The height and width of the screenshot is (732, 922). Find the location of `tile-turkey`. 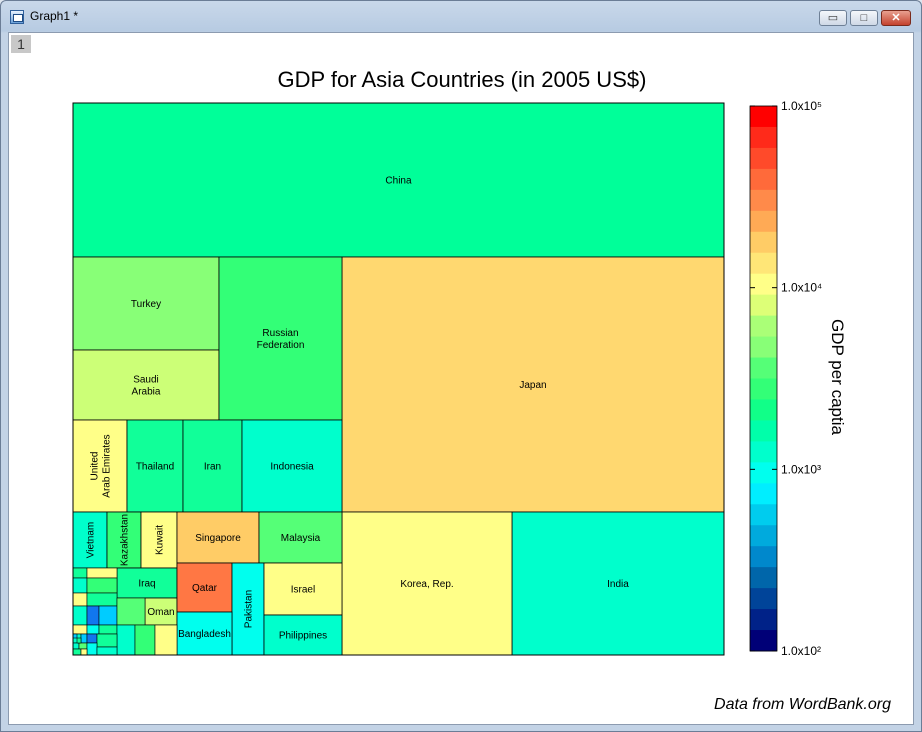

tile-turkey is located at coordinates (146, 303).